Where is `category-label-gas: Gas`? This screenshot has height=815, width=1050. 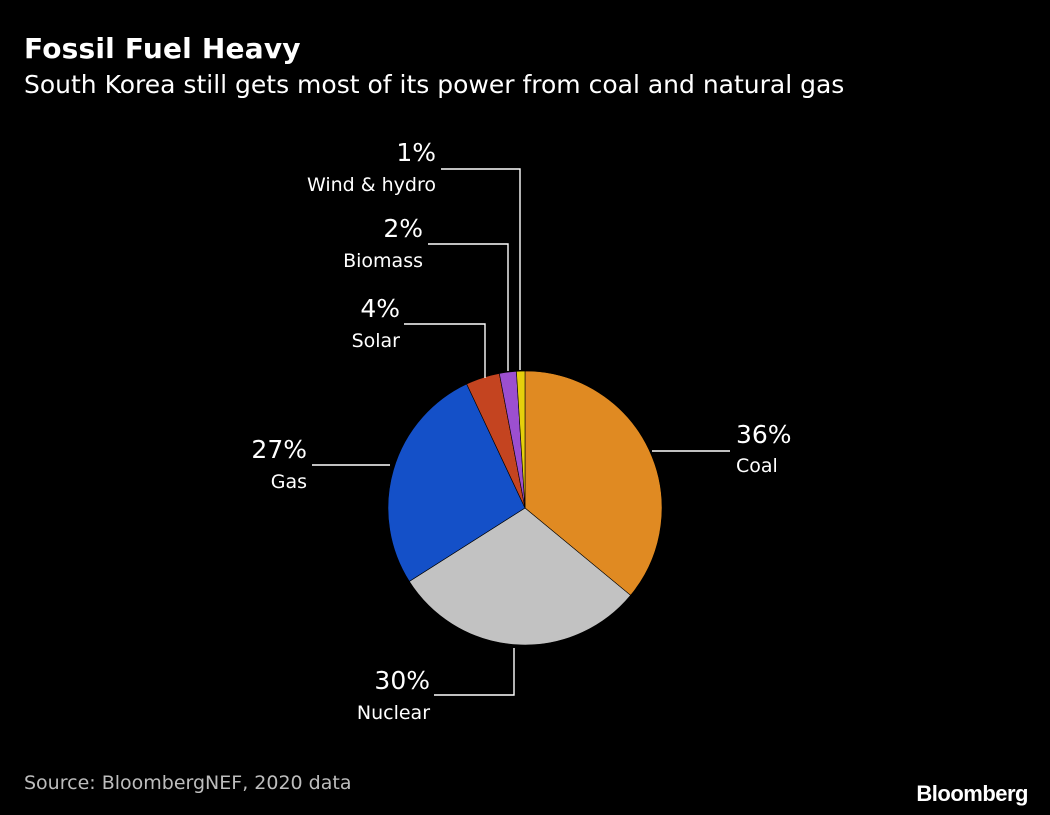
category-label-gas: Gas is located at coordinates (289, 482).